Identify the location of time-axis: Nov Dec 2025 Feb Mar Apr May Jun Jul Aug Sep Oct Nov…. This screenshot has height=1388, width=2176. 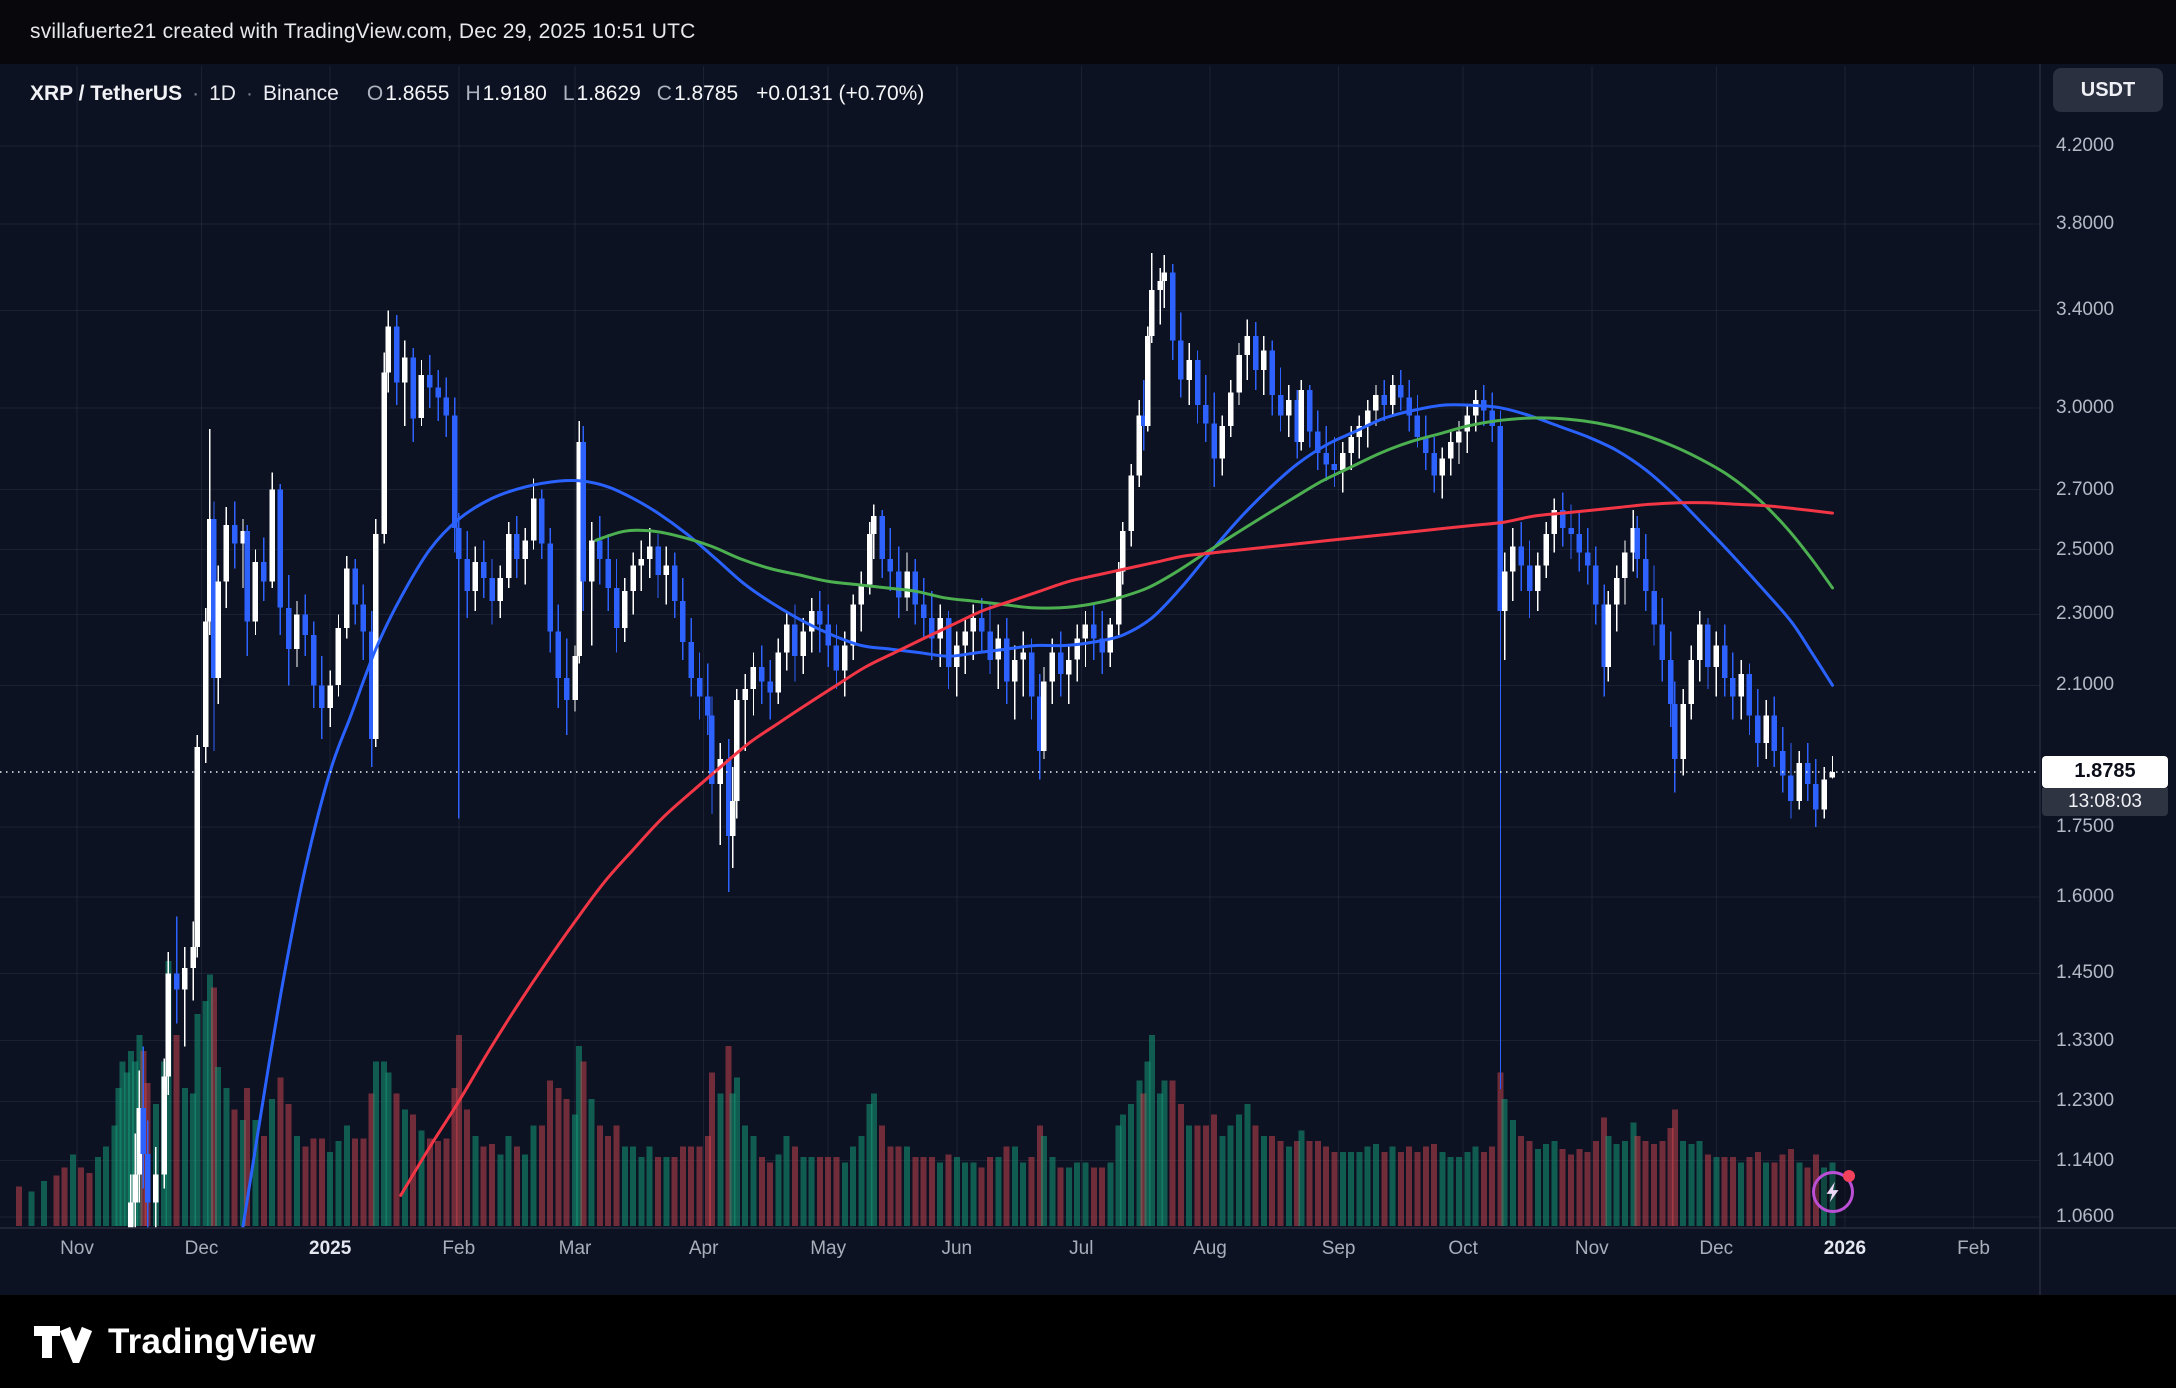
(1020, 1261).